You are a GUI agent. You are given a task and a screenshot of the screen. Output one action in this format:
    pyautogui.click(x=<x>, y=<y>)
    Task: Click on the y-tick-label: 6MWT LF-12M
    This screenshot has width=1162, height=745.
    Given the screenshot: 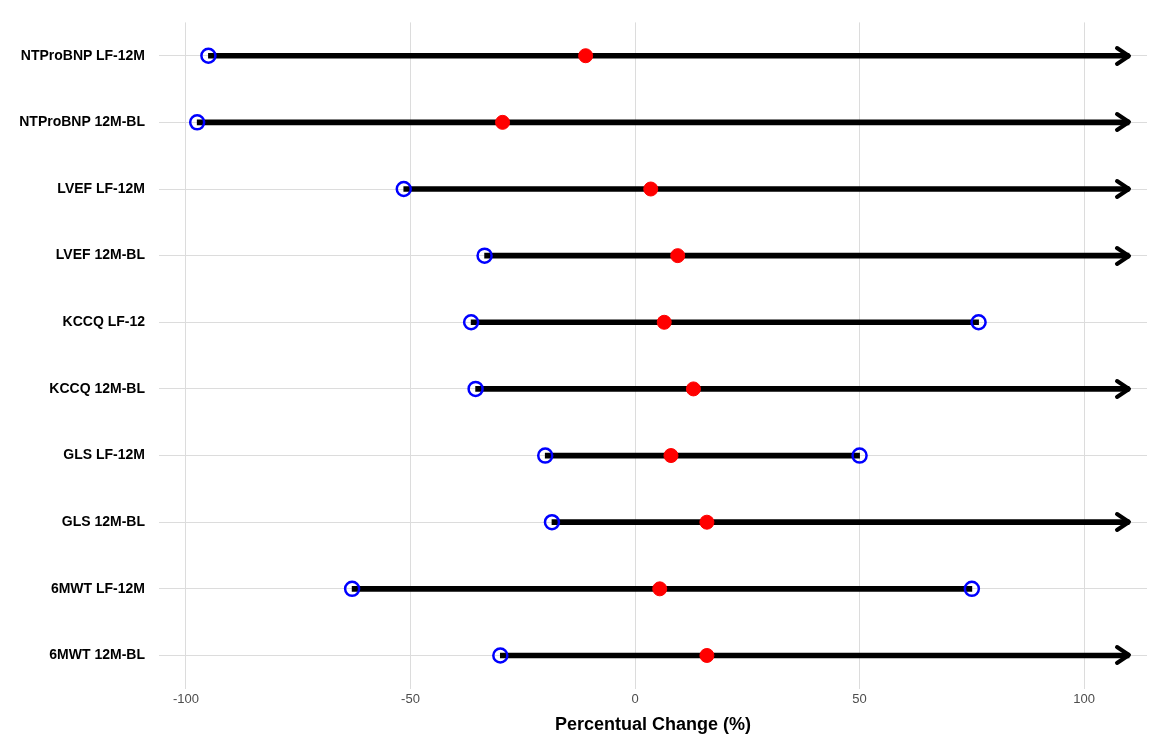 What is the action you would take?
    pyautogui.click(x=98, y=587)
    